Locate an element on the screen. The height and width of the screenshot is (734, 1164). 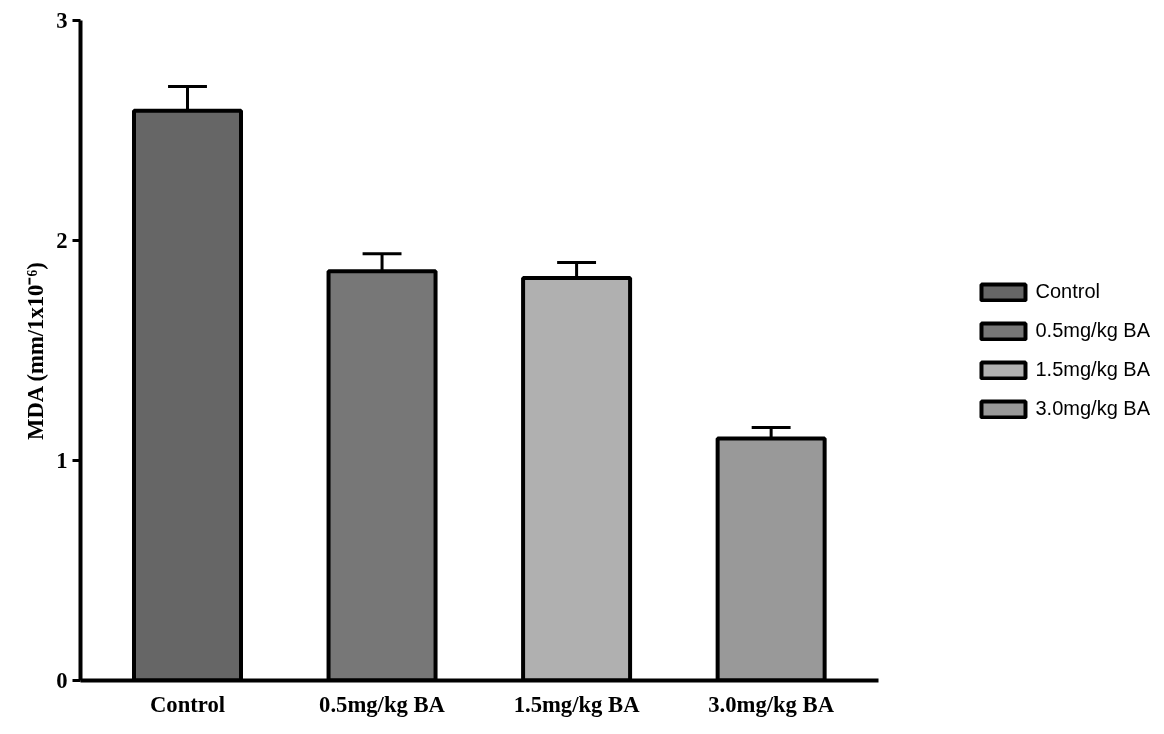
y-tick-label: 2 is located at coordinates (62, 240).